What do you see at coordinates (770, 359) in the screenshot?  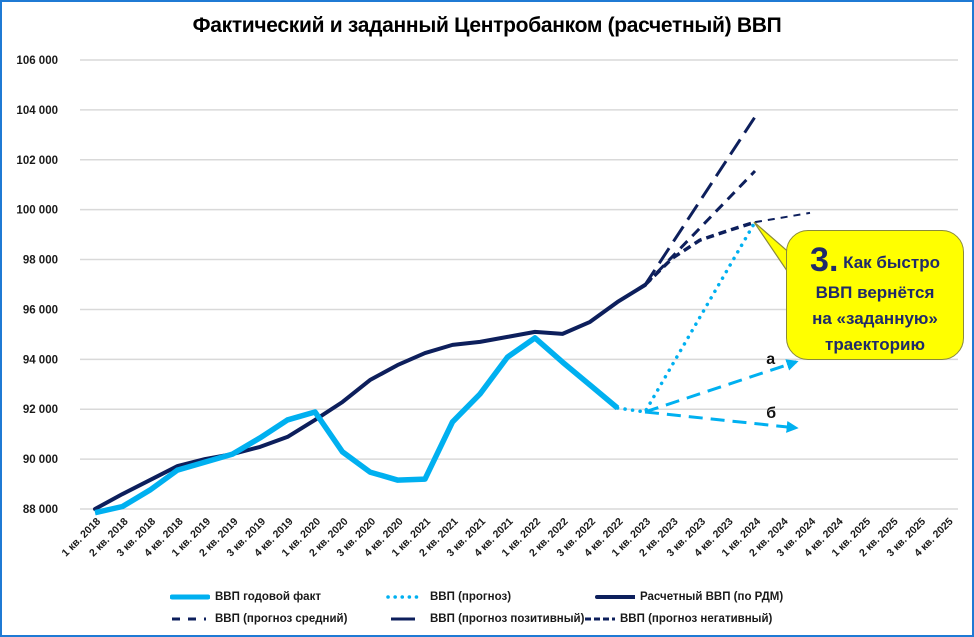 I see `label-scenario-a: а` at bounding box center [770, 359].